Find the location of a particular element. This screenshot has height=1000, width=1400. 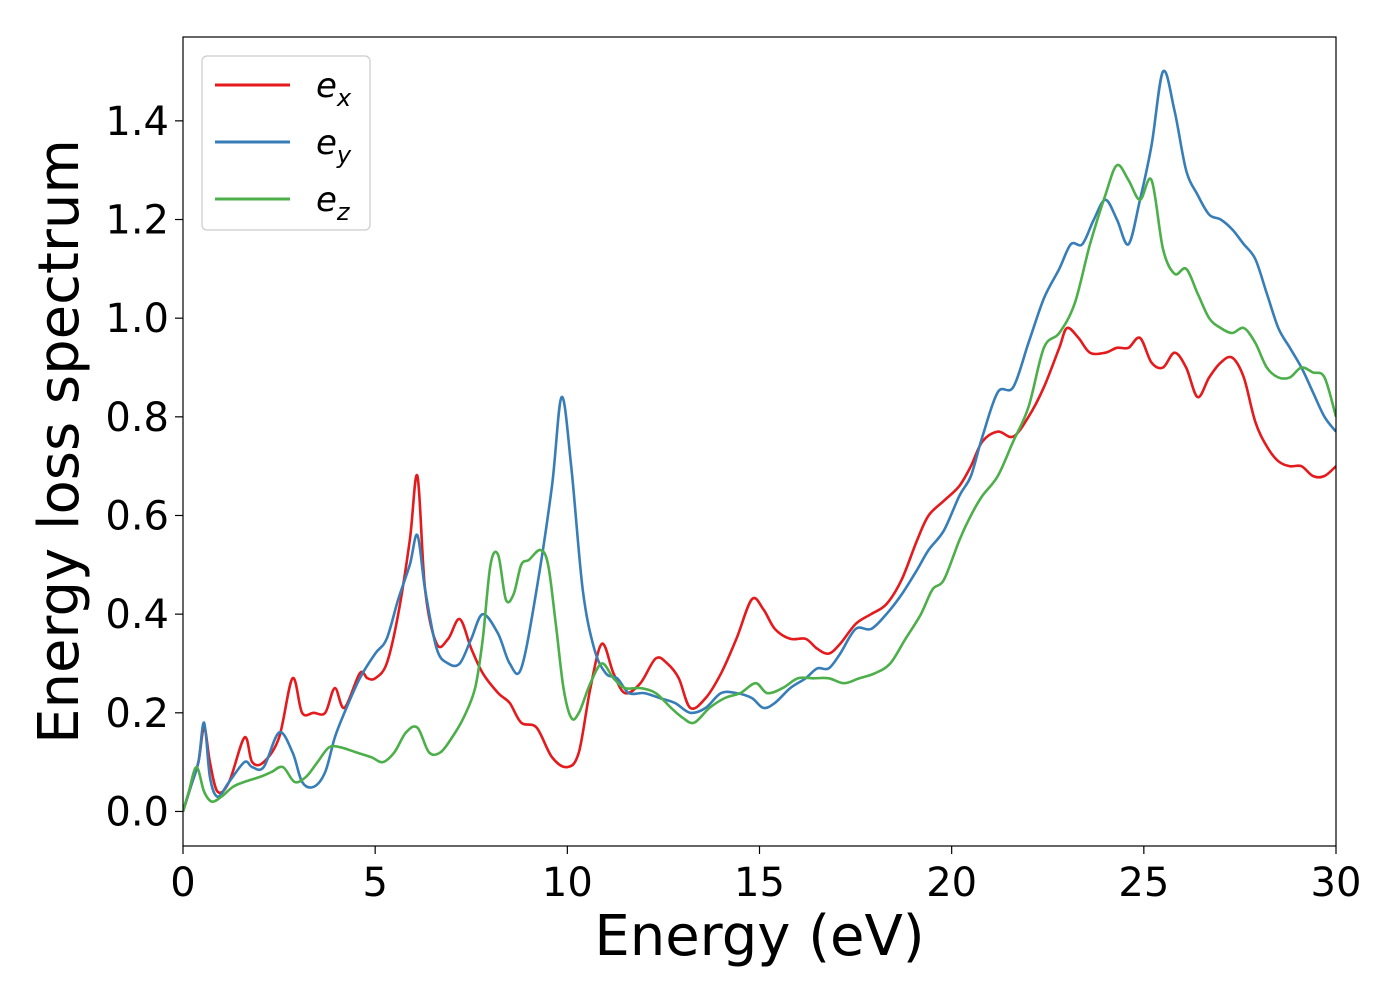

x-tick-label: 15 is located at coordinates (759, 883).